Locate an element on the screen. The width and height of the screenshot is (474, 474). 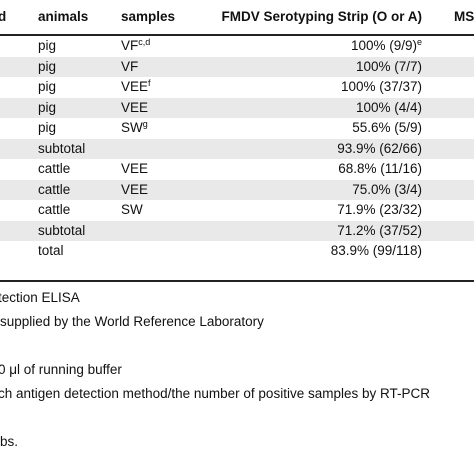
footnote-marker: c,d is located at coordinates (144, 42).